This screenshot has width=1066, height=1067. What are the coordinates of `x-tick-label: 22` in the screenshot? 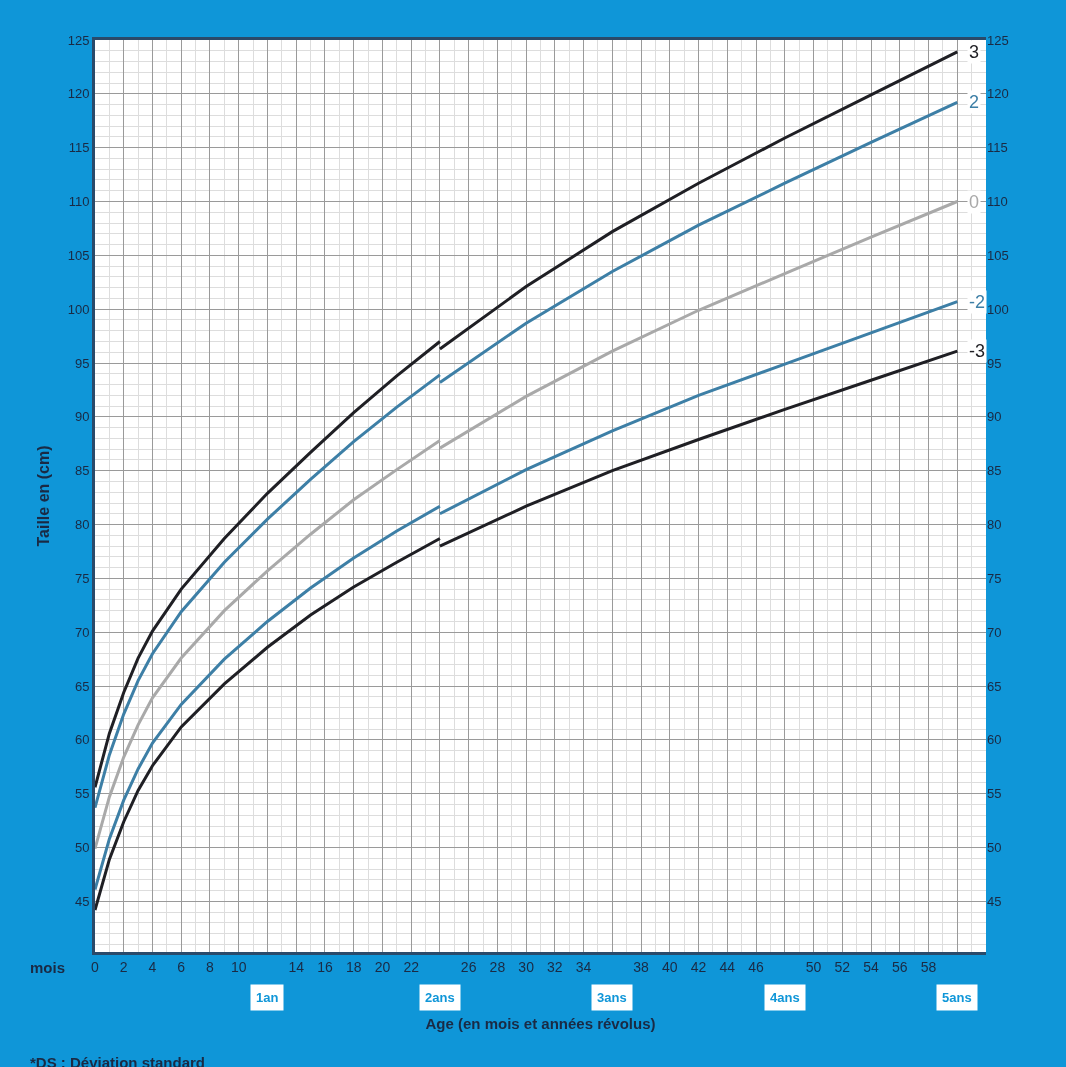 It's located at (411, 966).